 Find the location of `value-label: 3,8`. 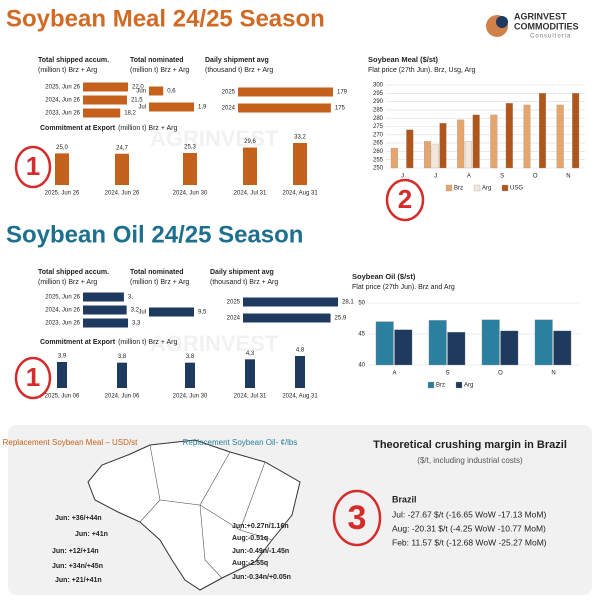

value-label: 3,8 is located at coordinates (122, 357).